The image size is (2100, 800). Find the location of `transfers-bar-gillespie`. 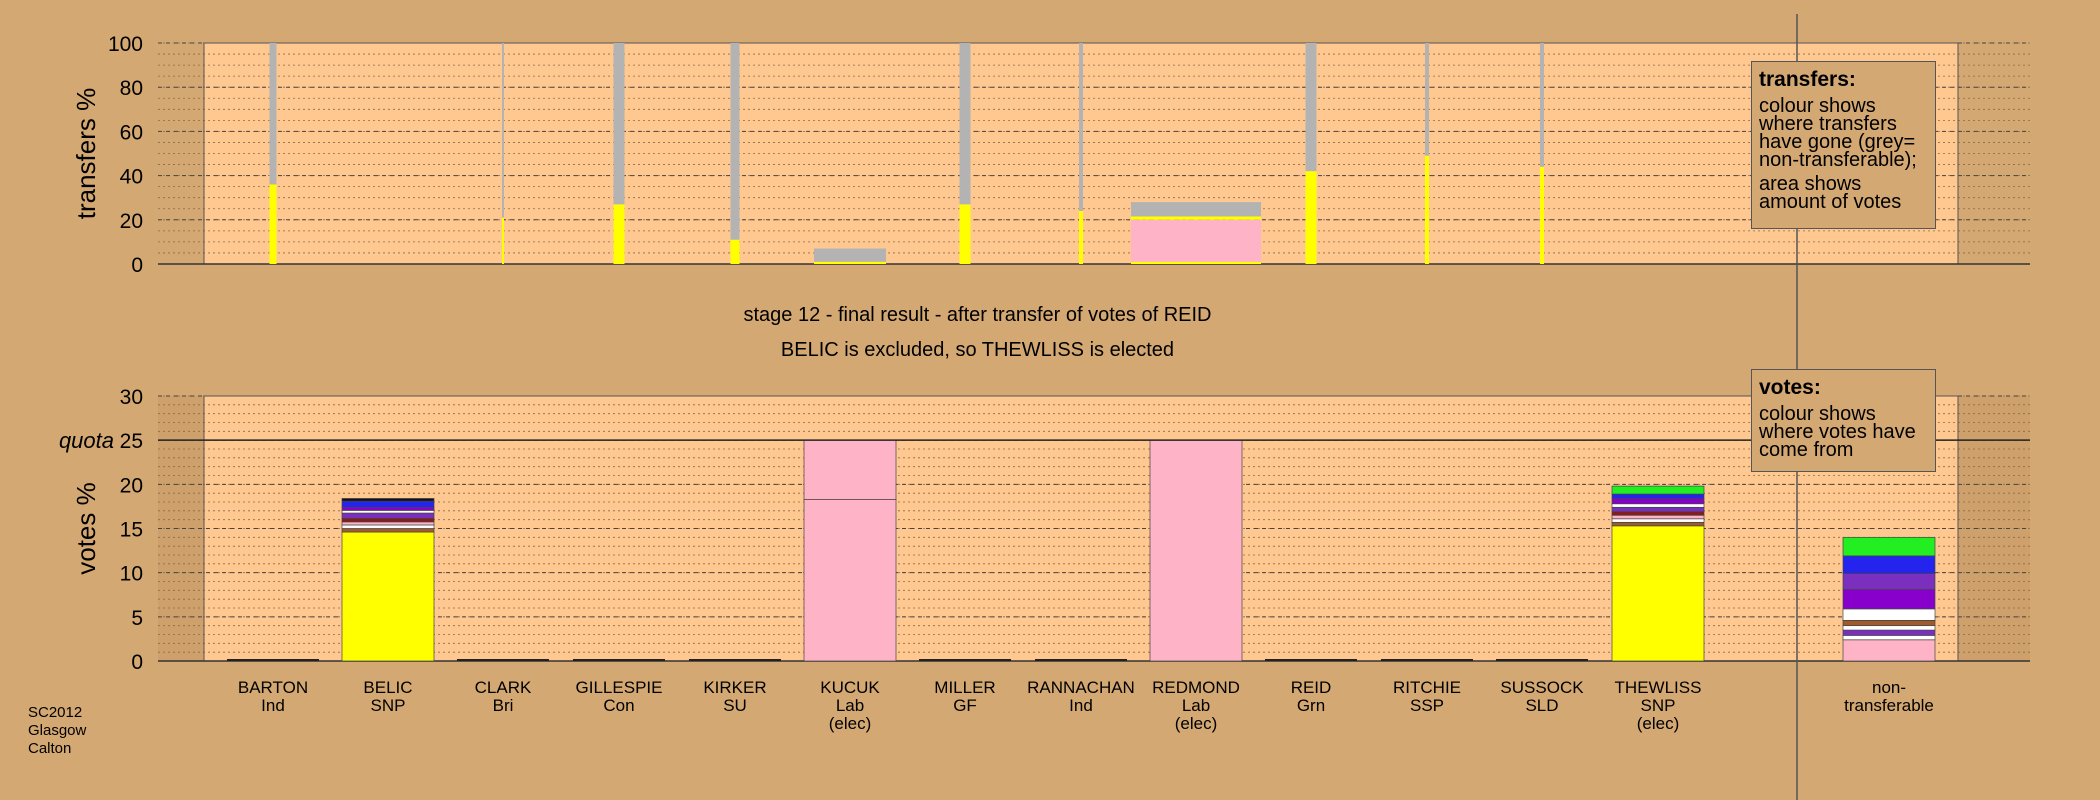

transfers-bar-gillespie is located at coordinates (619, 153).